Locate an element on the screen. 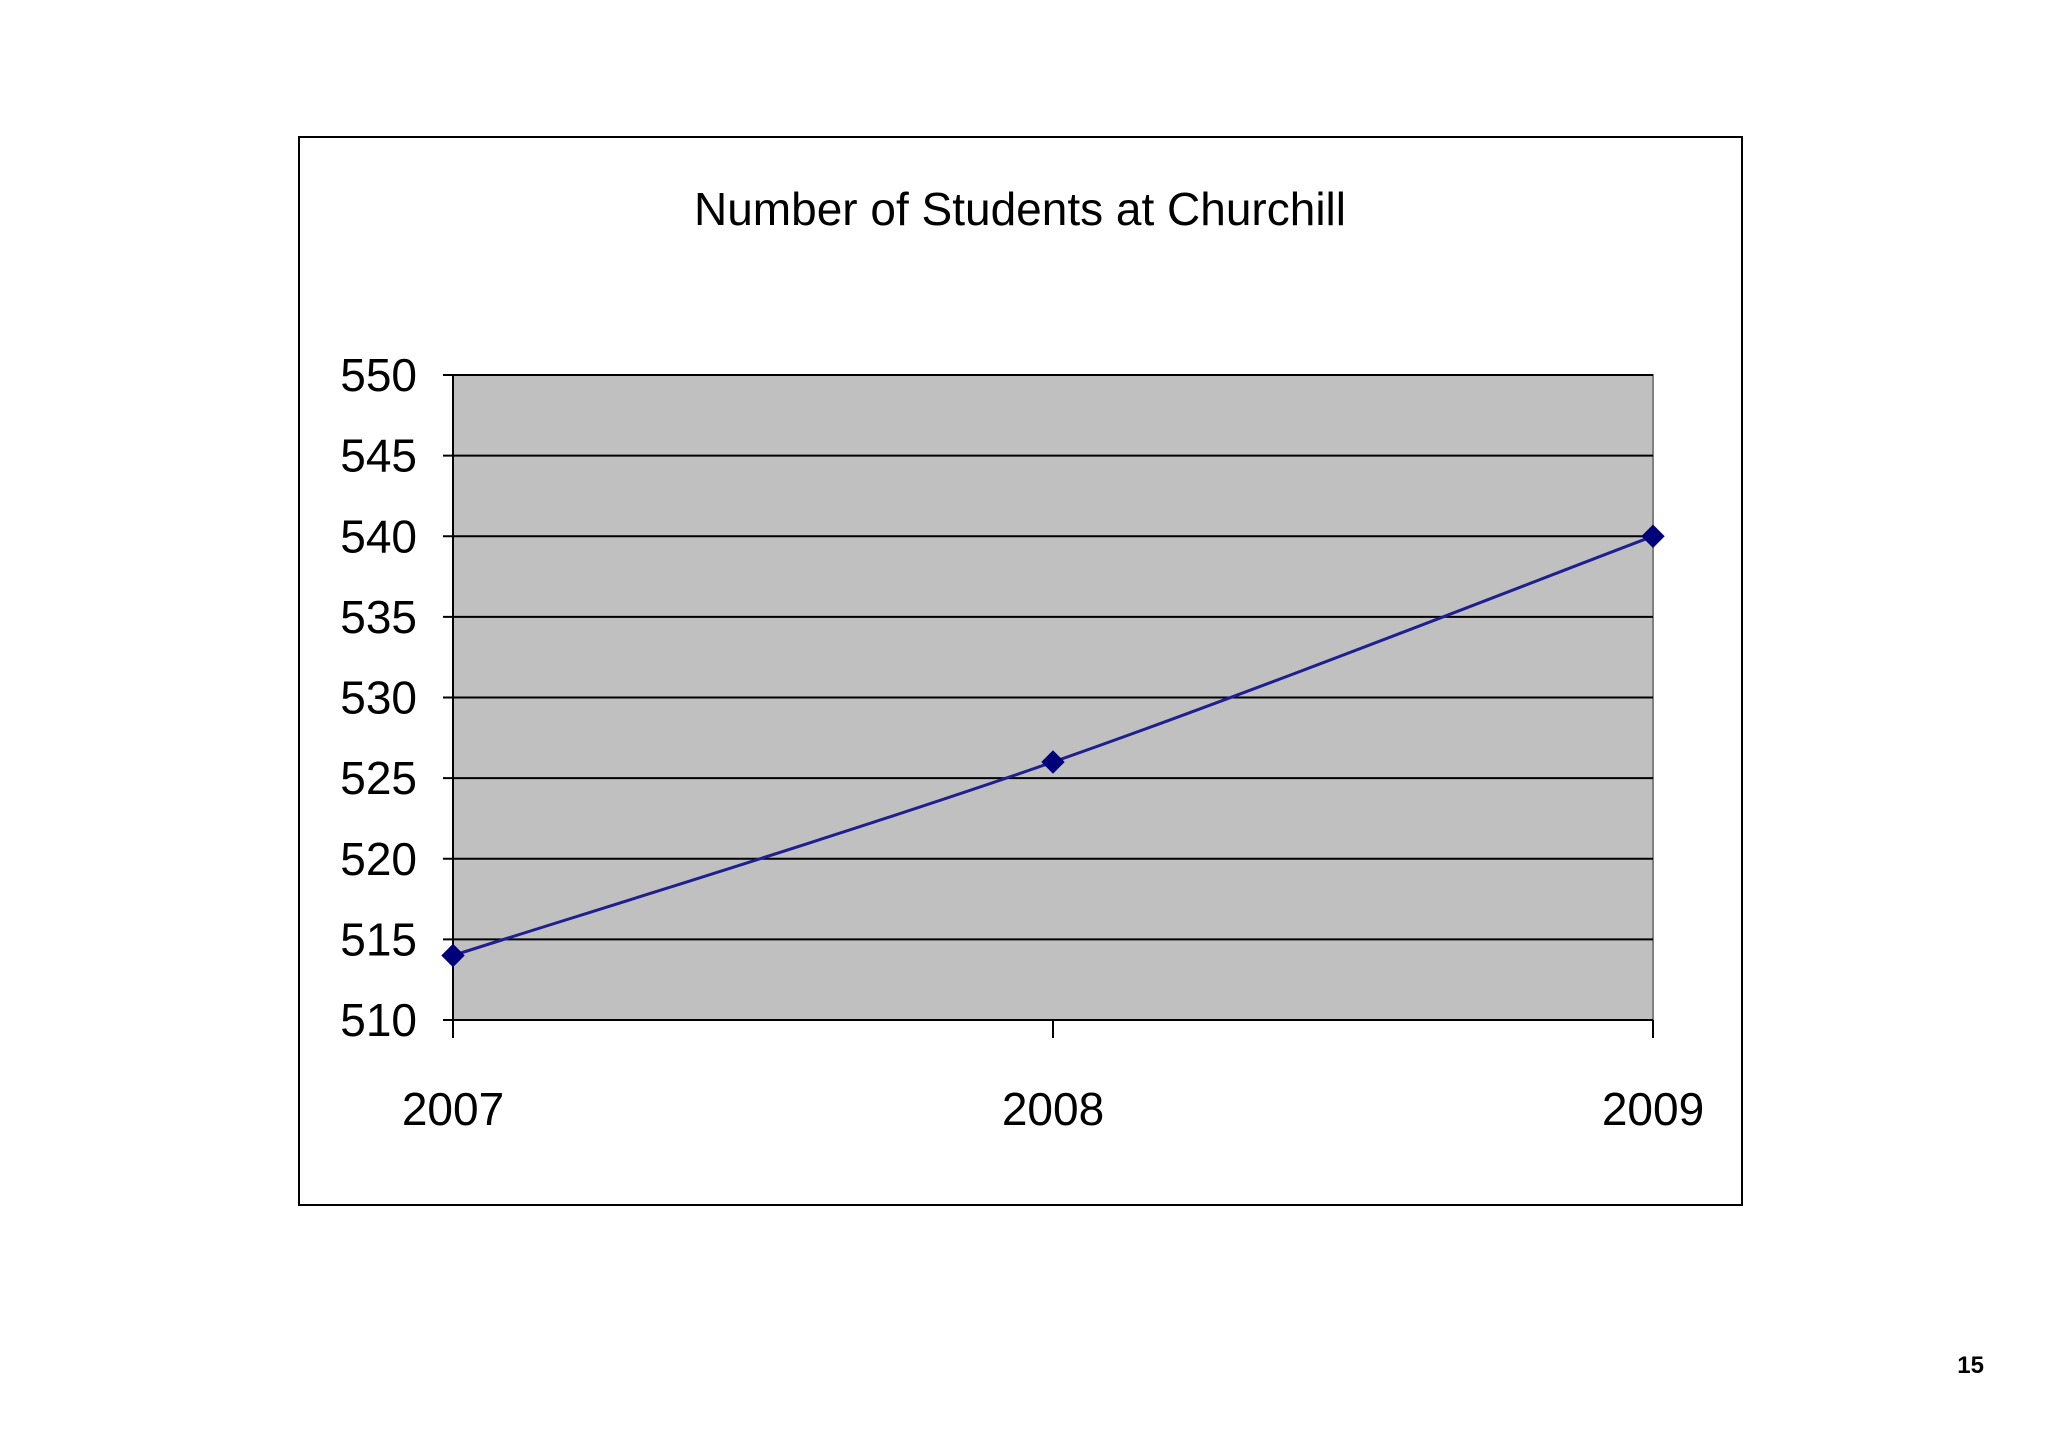 The height and width of the screenshot is (1447, 2048). page-number: 15 is located at coordinates (1970, 1365).